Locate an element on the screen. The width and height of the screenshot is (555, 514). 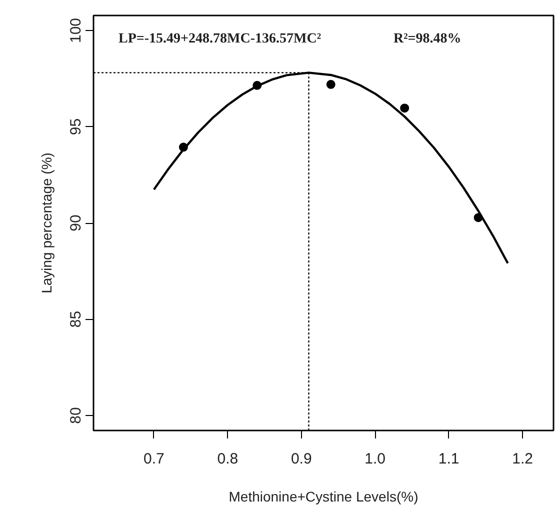
x-tick-label: 1.0 is located at coordinates (375, 459).